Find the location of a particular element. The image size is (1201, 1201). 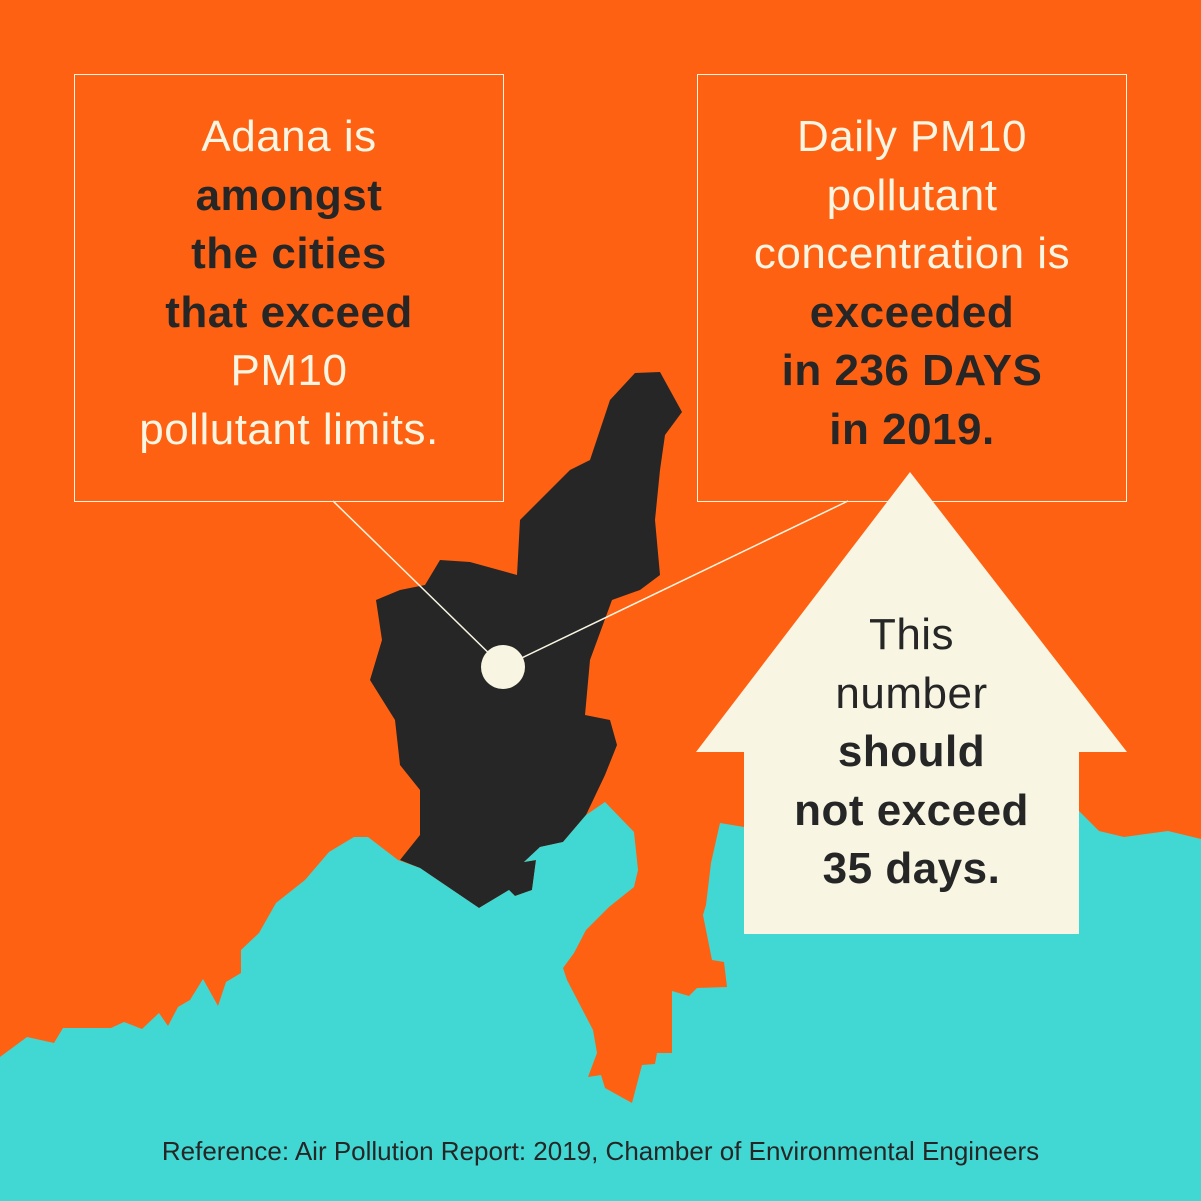

connector-line-right is located at coordinates (675, 584).